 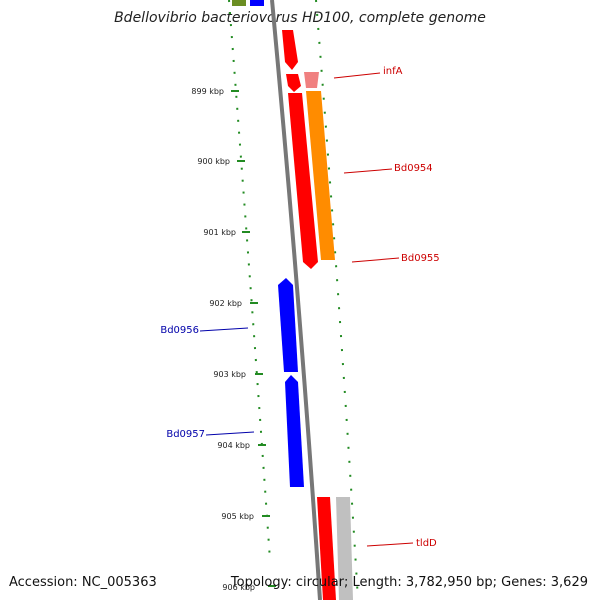 What do you see at coordinates (390, 544) in the screenshot?
I see `label-line-tldD` at bounding box center [390, 544].